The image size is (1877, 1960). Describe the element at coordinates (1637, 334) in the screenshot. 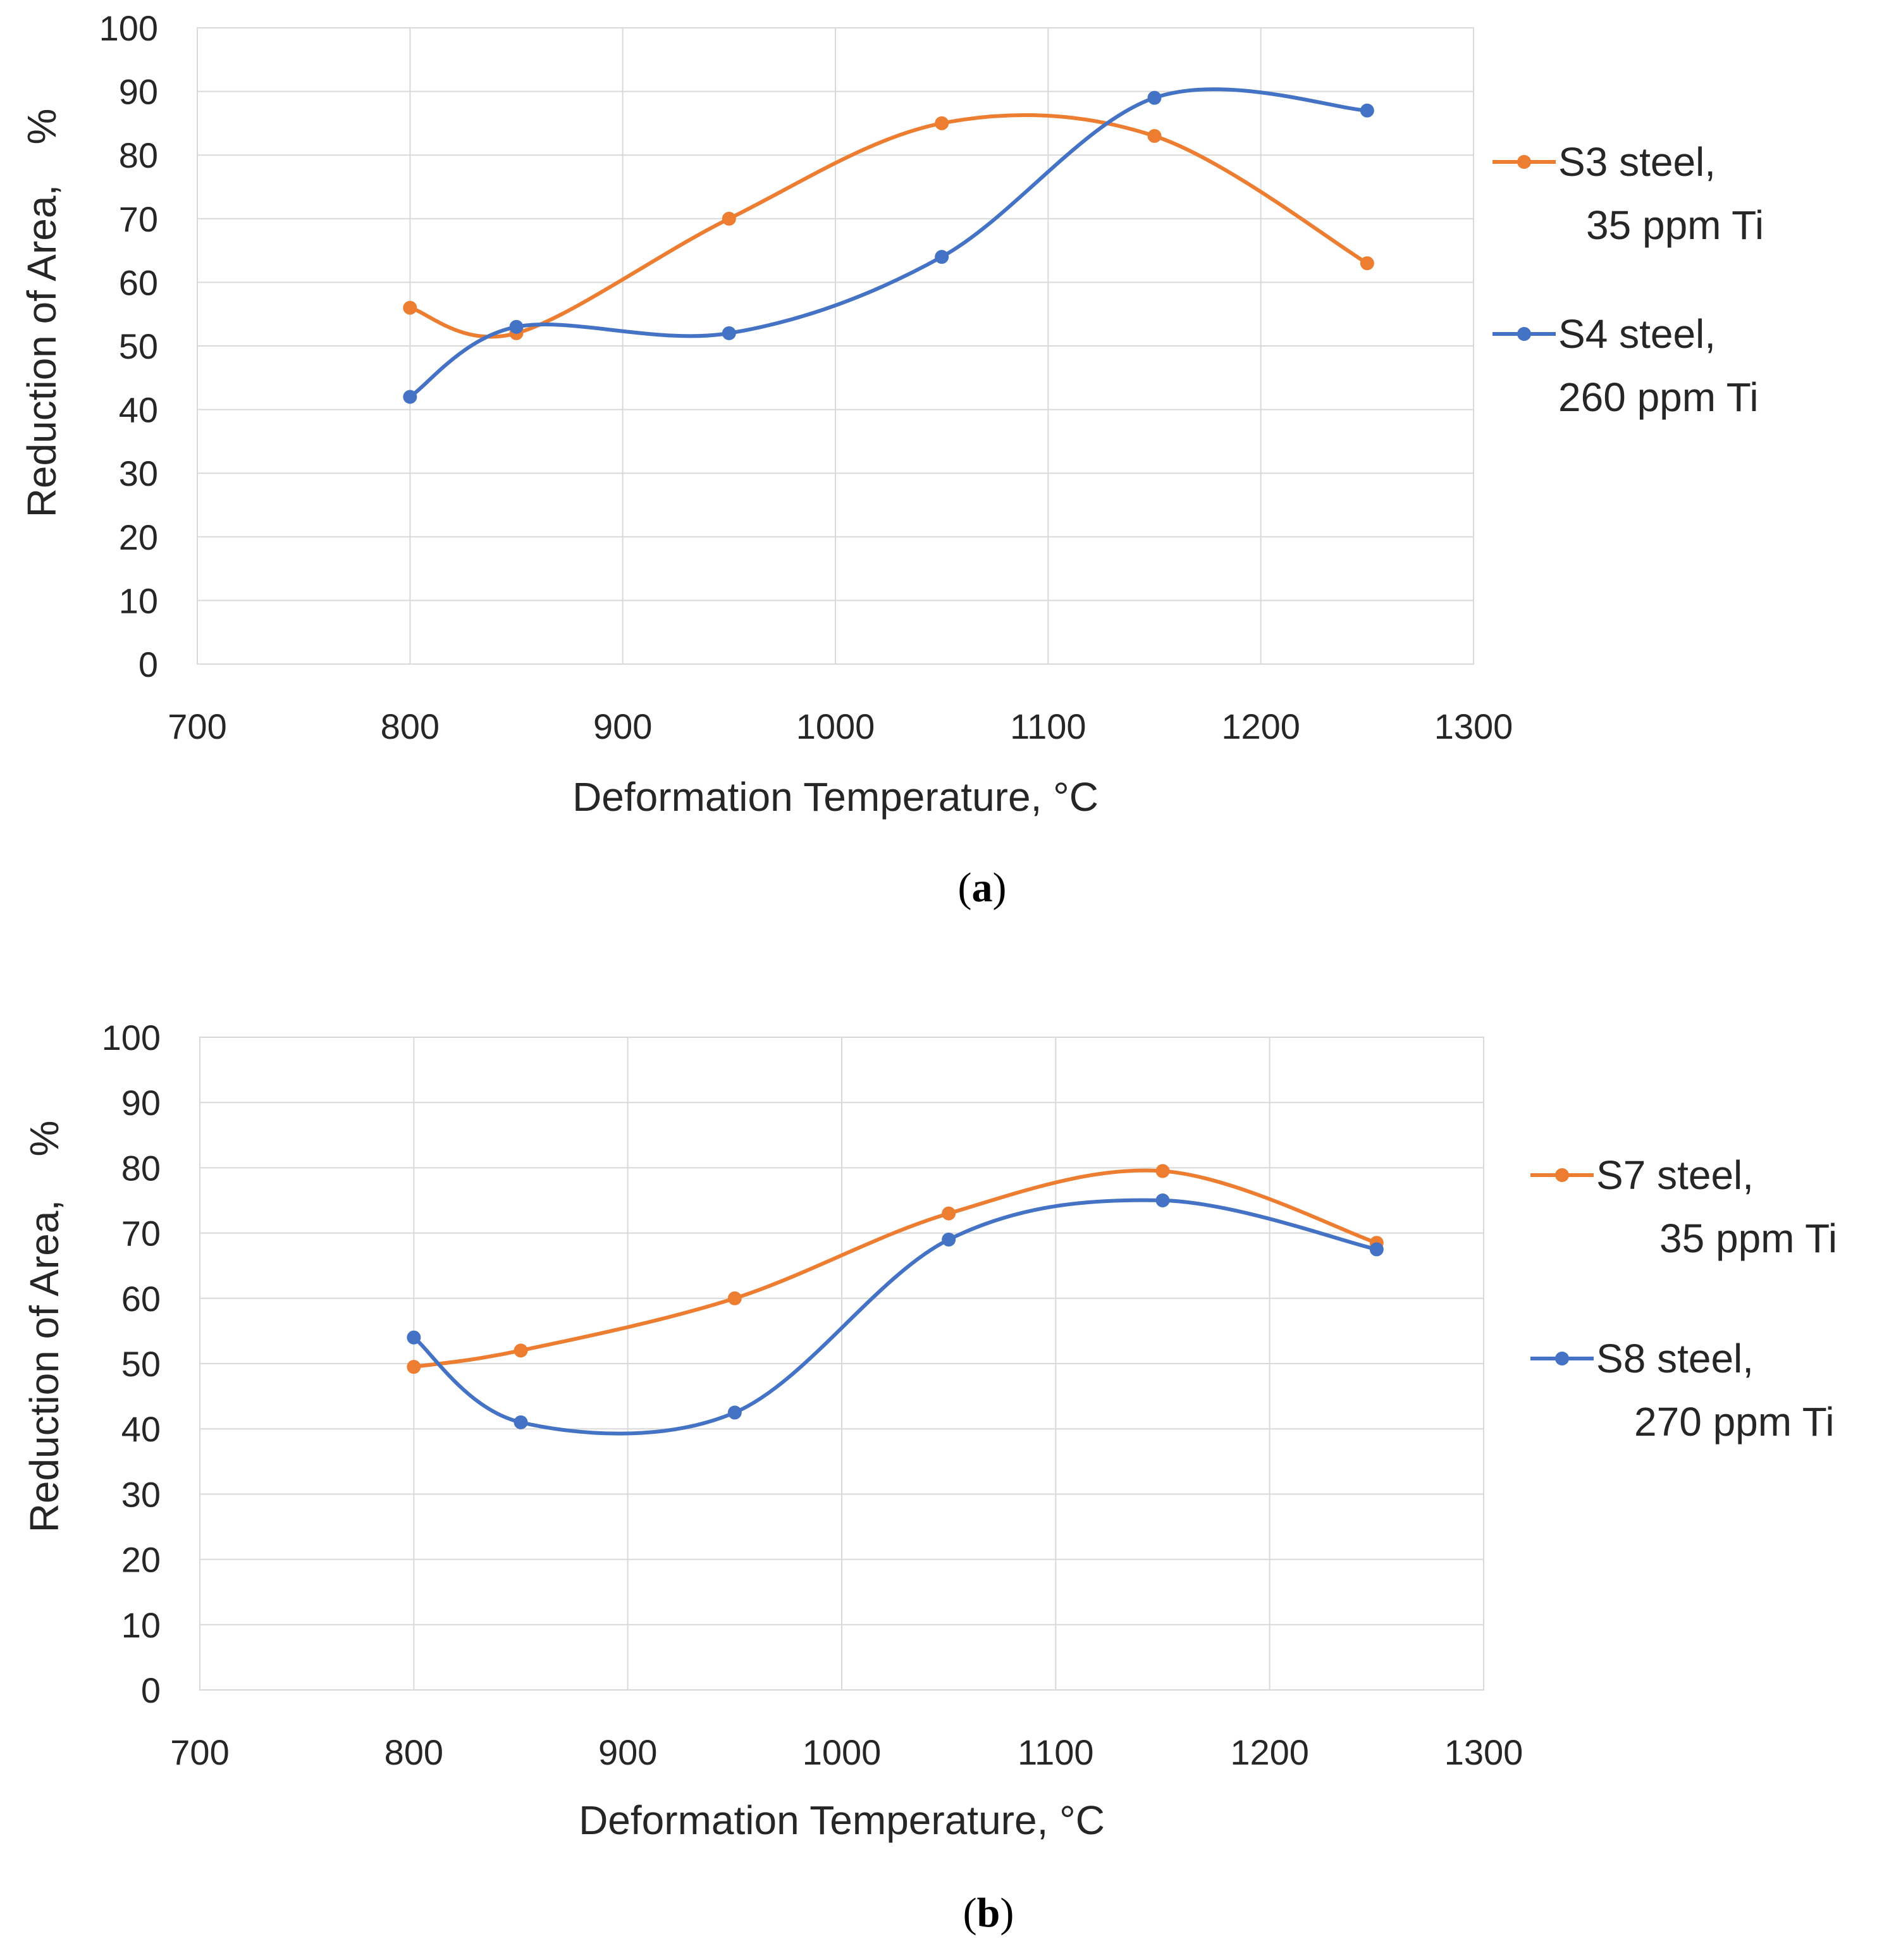

I see `legend-label: S4 steel,` at that location.